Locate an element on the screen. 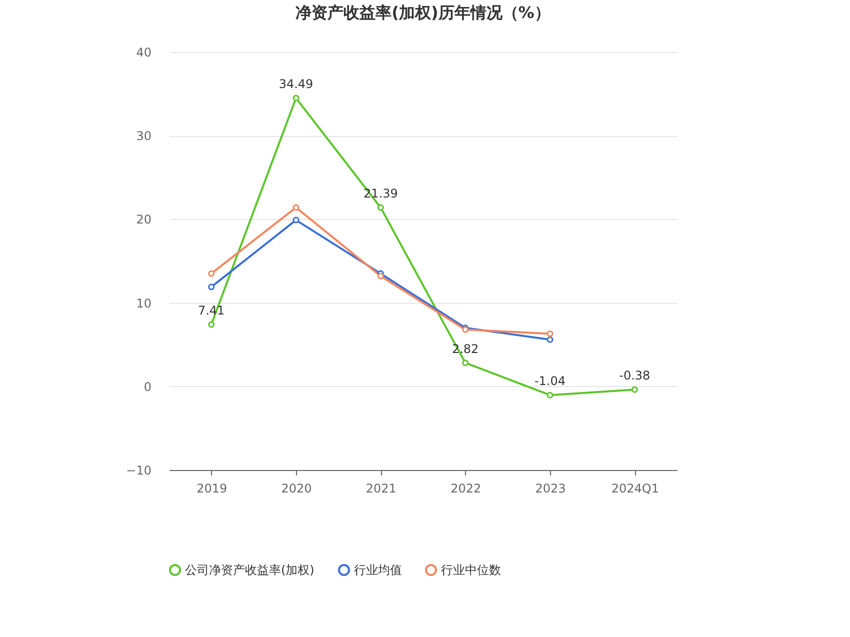 The height and width of the screenshot is (637, 850). y-tick-label: 30 is located at coordinates (144, 136).